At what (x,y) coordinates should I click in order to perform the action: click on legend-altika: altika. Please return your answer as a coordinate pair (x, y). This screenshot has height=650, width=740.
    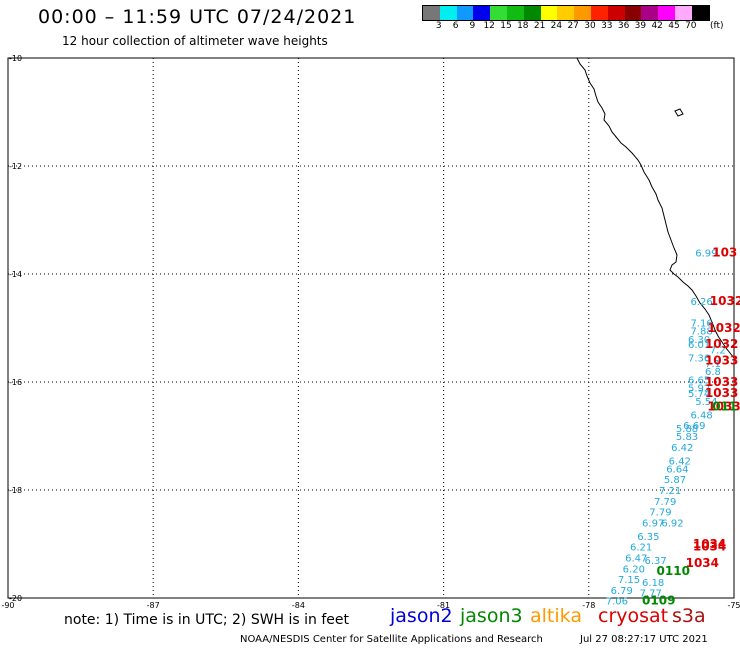
    Looking at the image, I should click on (556, 616).